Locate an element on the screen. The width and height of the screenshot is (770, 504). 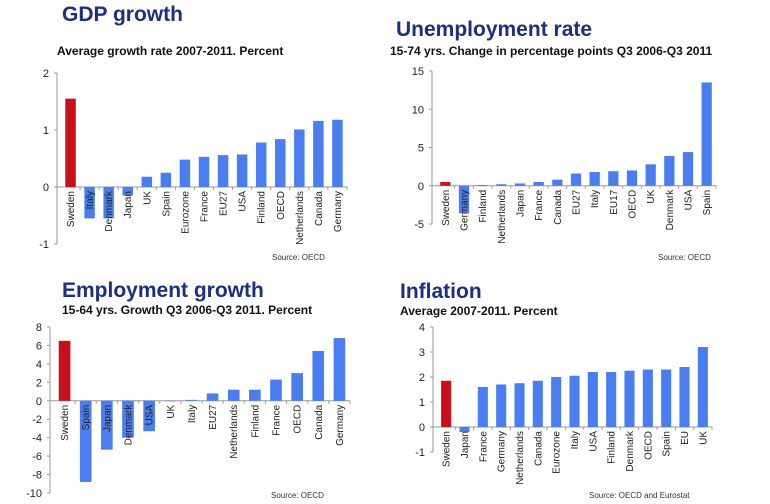
inflation-category-label: Canada is located at coordinates (538, 448).